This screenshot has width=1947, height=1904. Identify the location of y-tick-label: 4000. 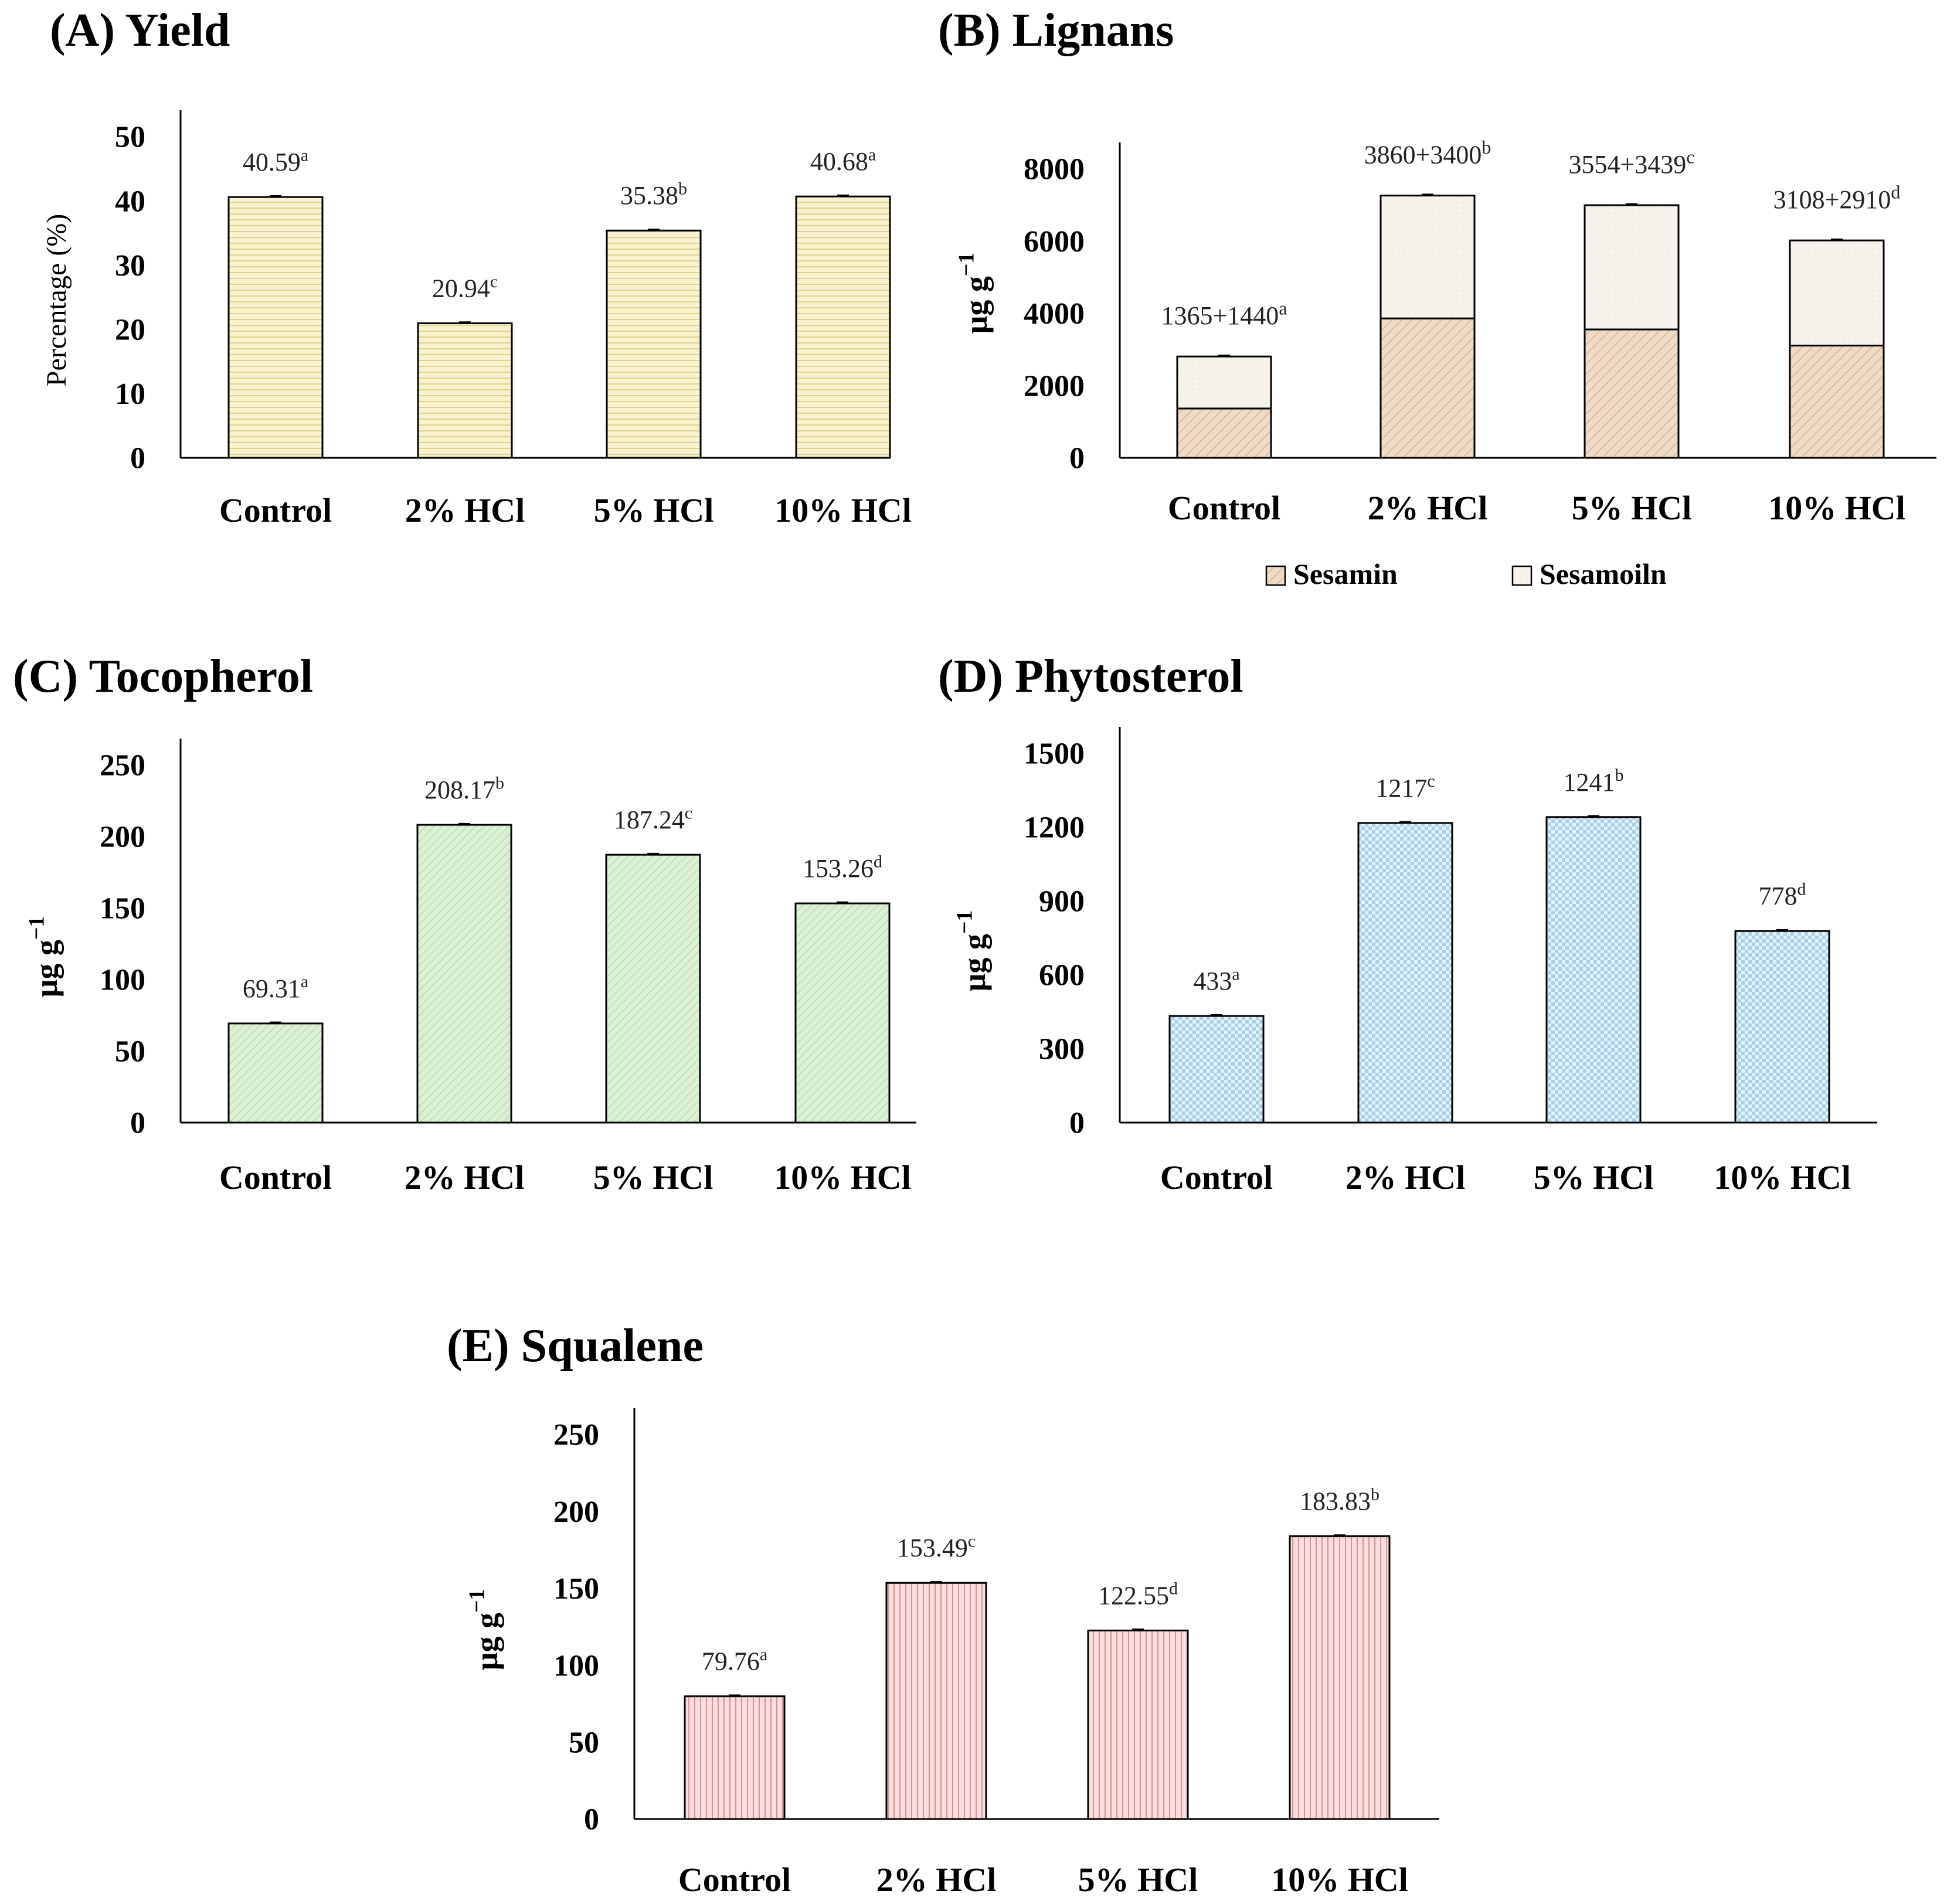
(1054, 314).